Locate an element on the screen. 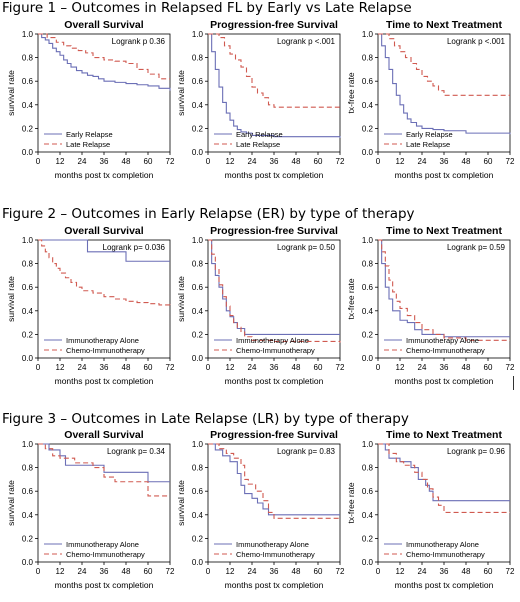 The height and width of the screenshot is (602, 520). stray-vertical-mark is located at coordinates (513, 383).